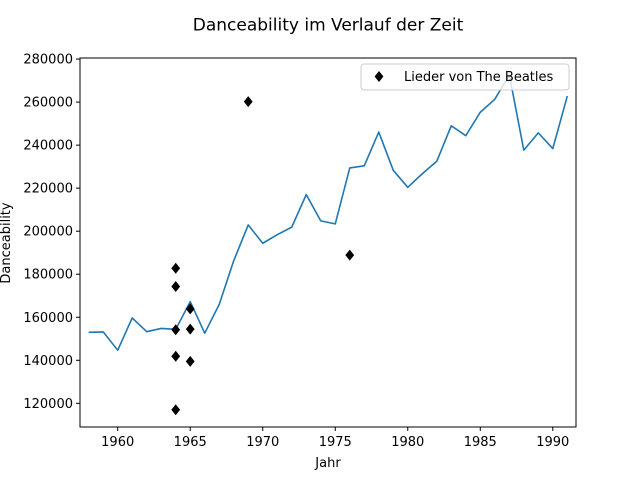 This screenshot has height=480, width=640. I want to click on legend-label: Lieder von The Beatles, so click(478, 77).